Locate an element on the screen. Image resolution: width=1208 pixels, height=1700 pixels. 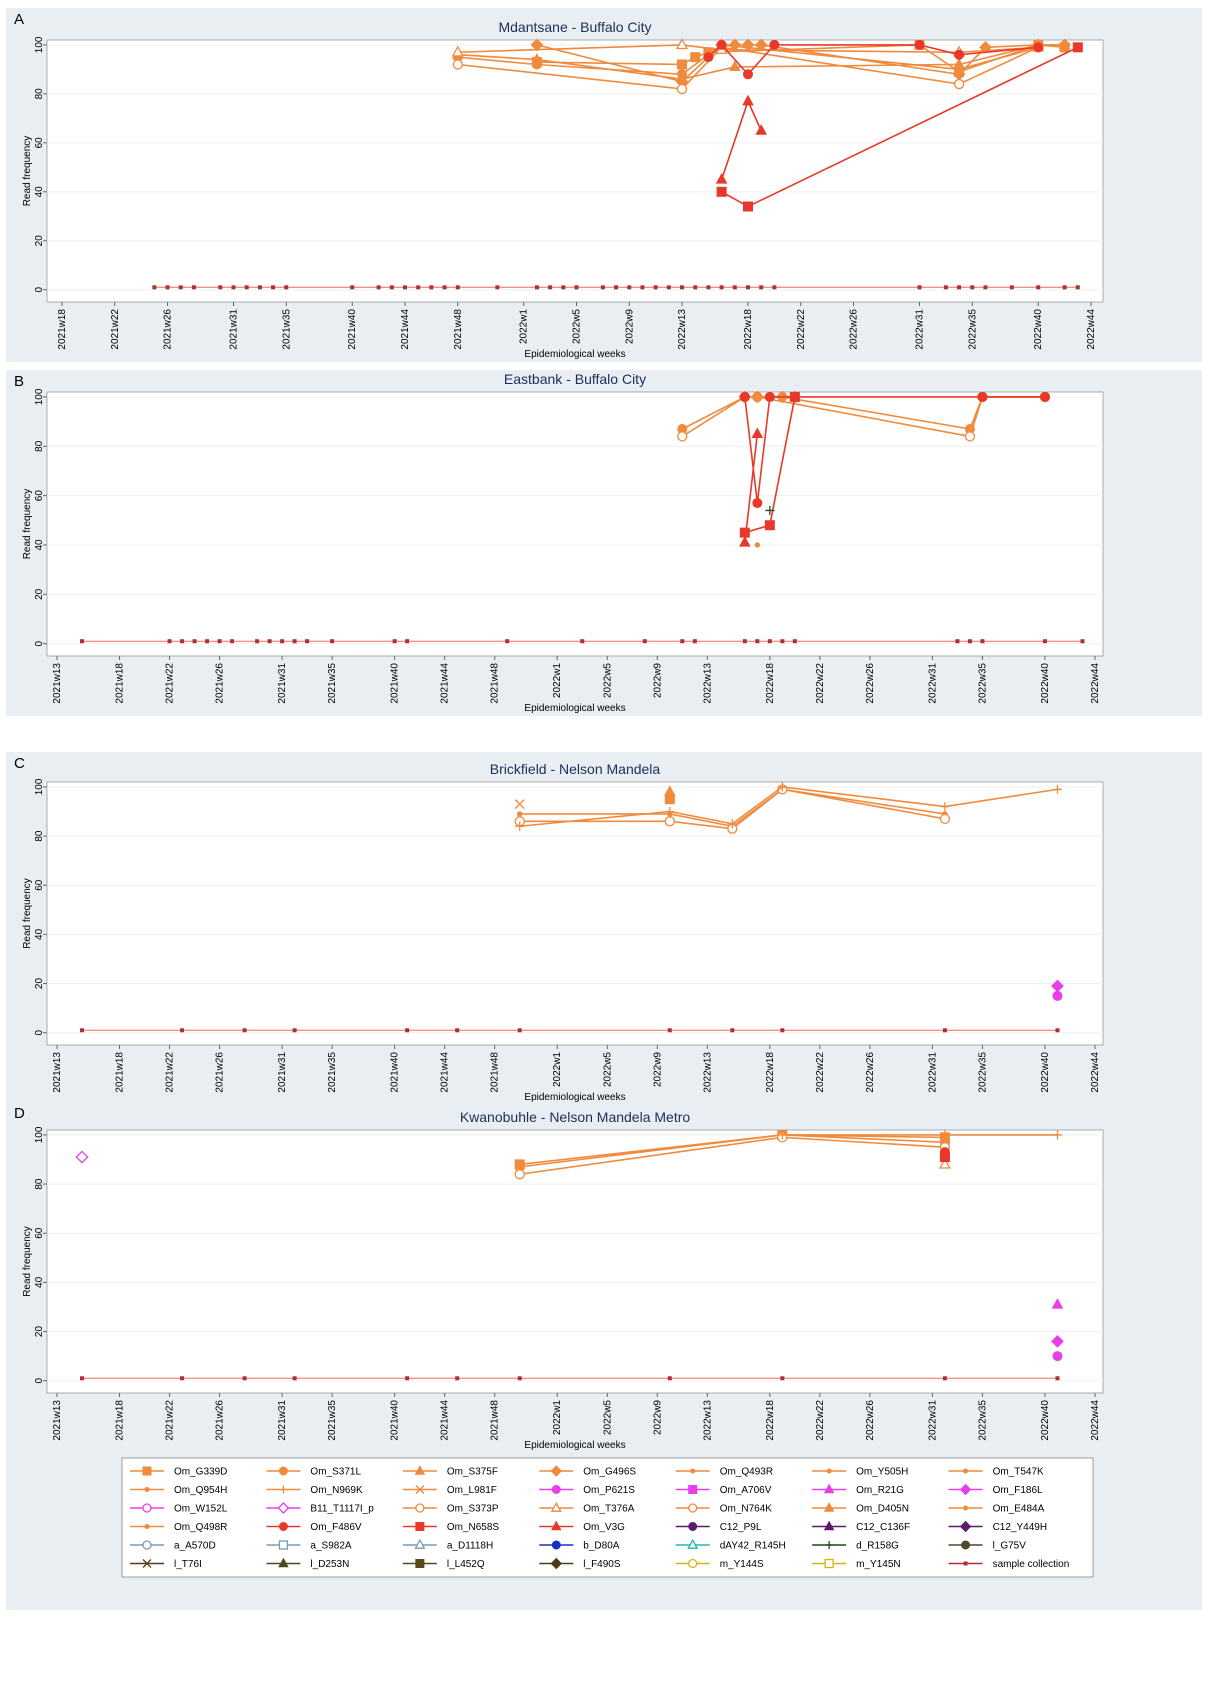
legend-box is located at coordinates (607, 1517).